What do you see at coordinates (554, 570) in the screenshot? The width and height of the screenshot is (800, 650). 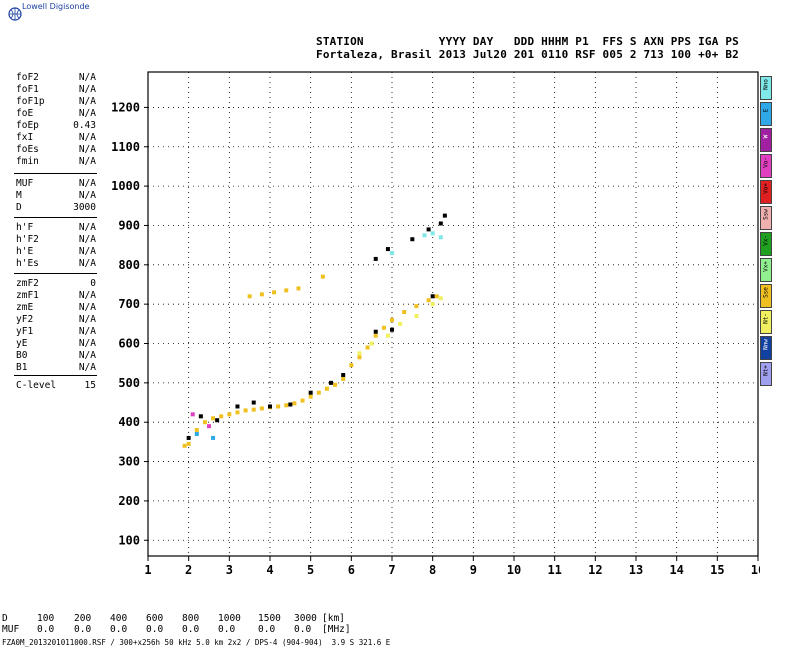 I see `x-tick-label: 11` at bounding box center [554, 570].